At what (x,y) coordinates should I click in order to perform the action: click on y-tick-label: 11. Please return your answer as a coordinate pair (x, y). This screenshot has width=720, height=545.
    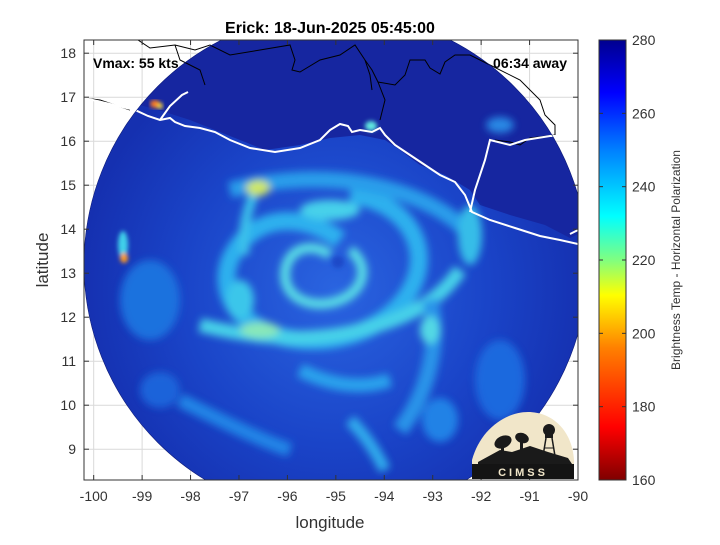
    Looking at the image, I should click on (68, 361).